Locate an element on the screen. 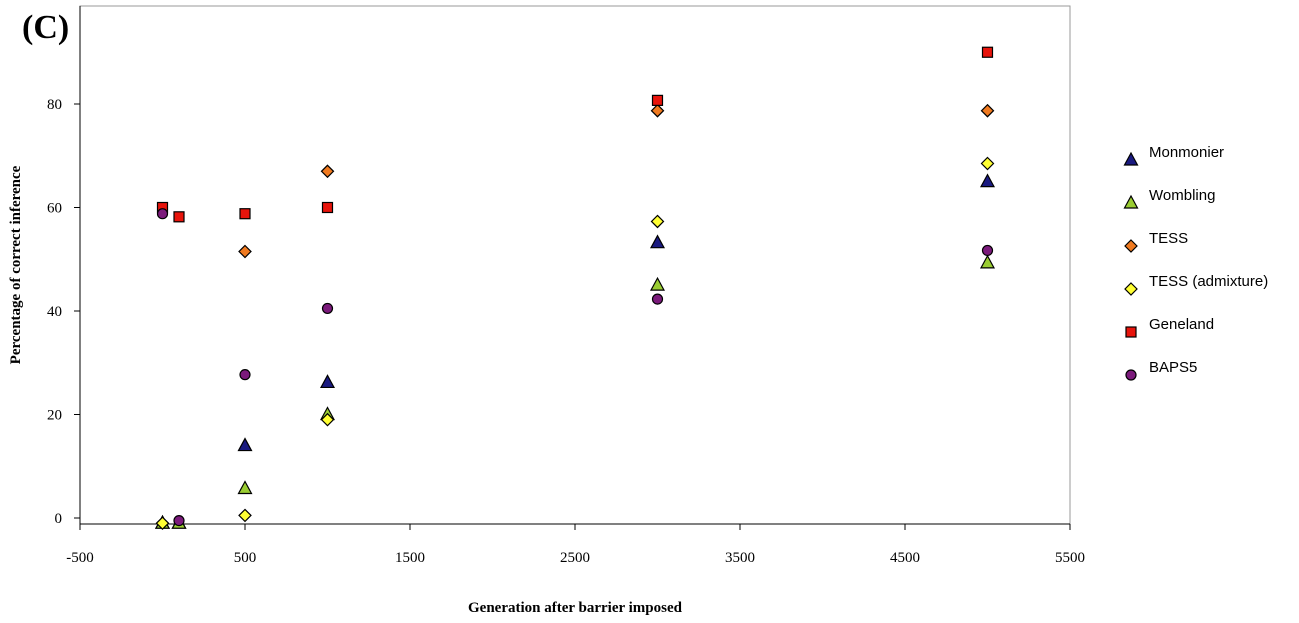  x-tick-label: 2500 is located at coordinates (575, 558).